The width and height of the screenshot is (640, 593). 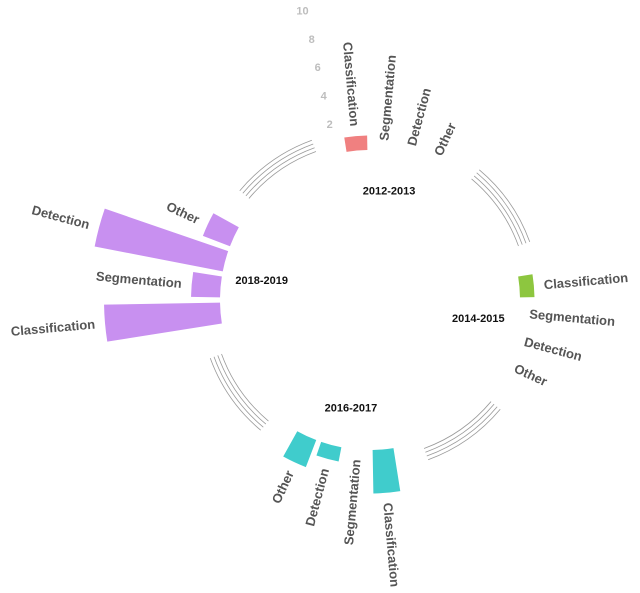 What do you see at coordinates (387, 97) in the screenshot?
I see `category-label-2012-2013-segmentation: Segmentation` at bounding box center [387, 97].